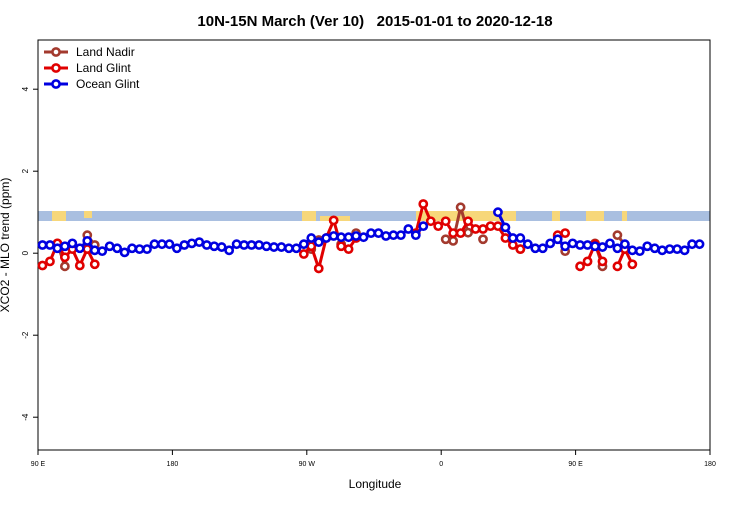  I want to click on ocean-band, so click(374, 216).